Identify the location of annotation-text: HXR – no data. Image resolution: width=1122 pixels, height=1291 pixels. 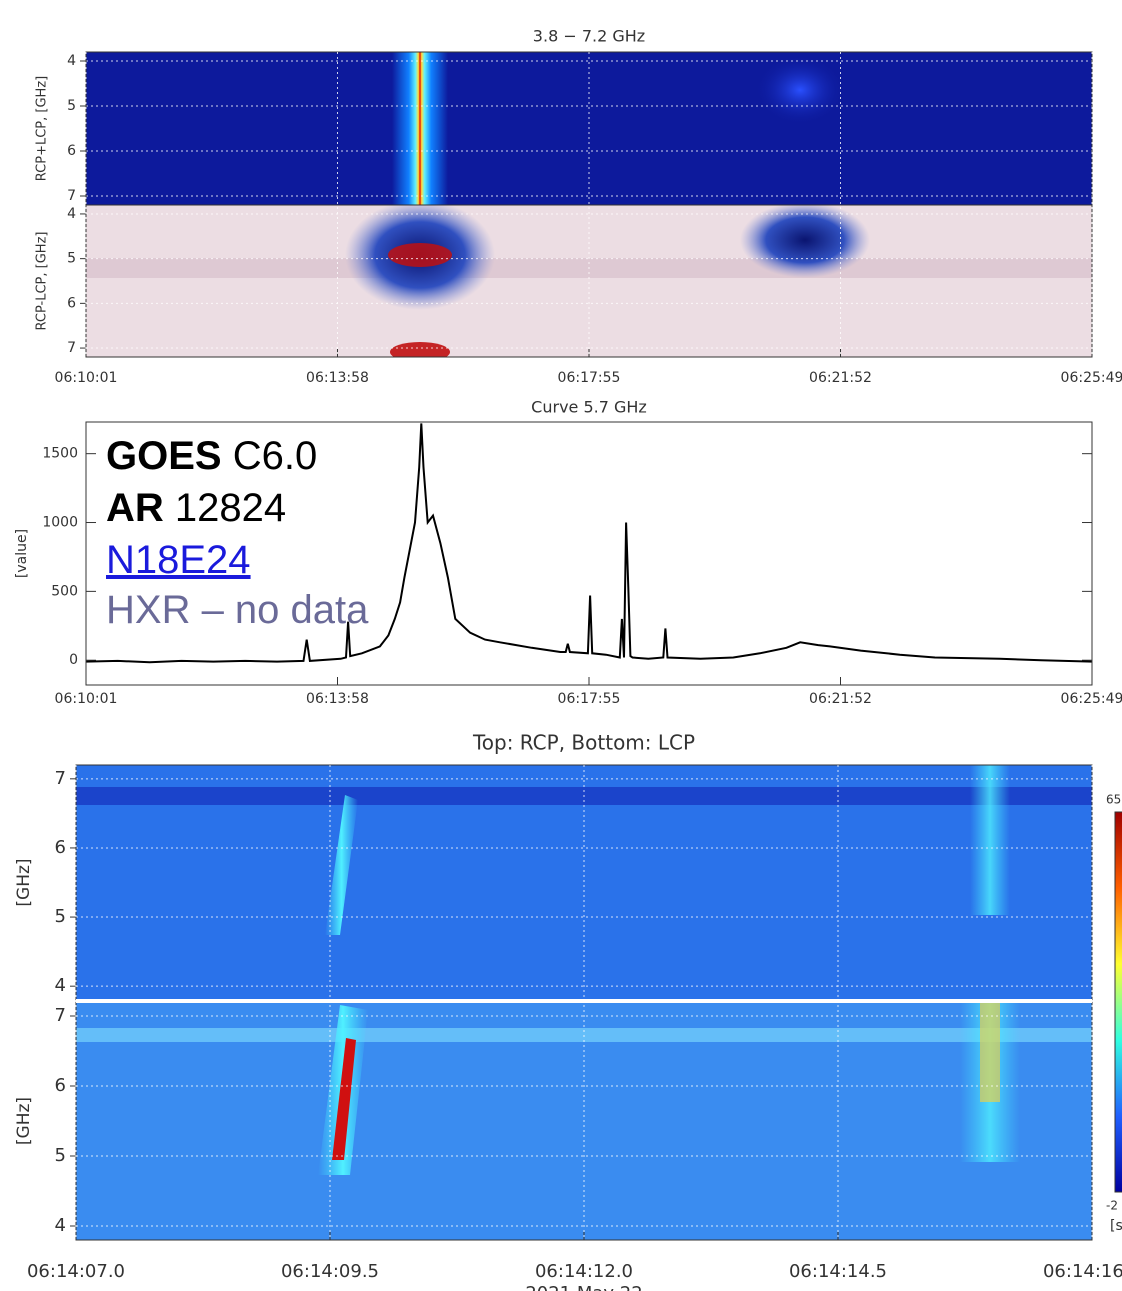
(237, 610).